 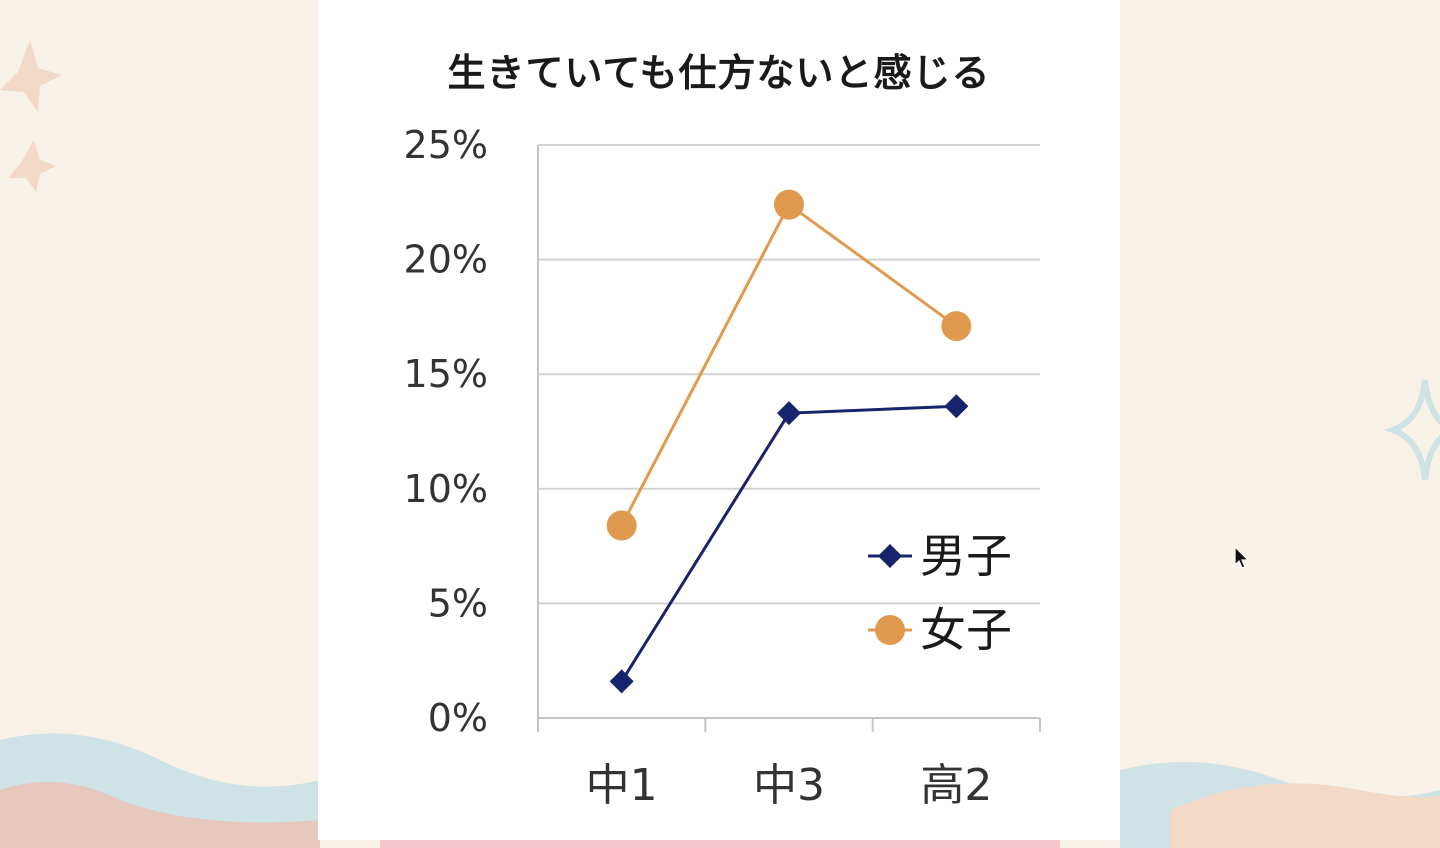 What do you see at coordinates (31, 116) in the screenshot?
I see `background-stars-decoration` at bounding box center [31, 116].